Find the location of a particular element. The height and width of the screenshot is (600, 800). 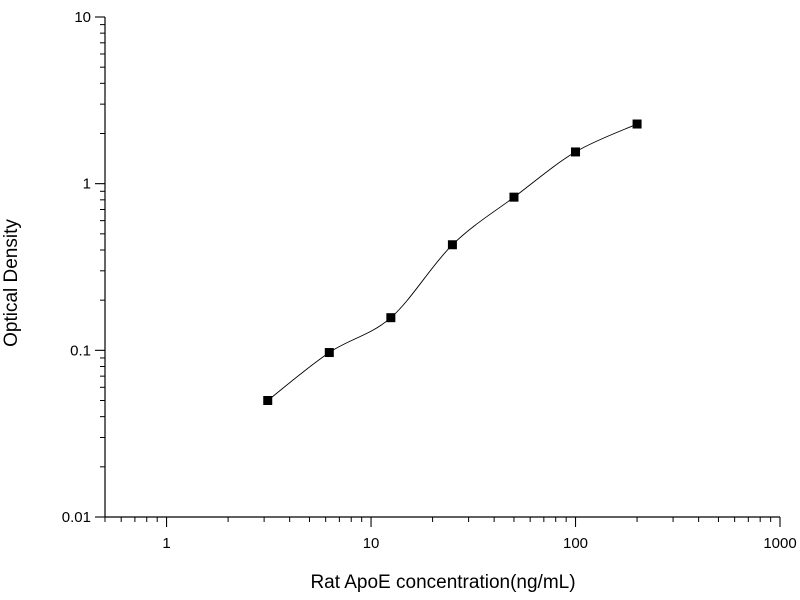

y-axis-label: Optical Density is located at coordinates (11, 283).